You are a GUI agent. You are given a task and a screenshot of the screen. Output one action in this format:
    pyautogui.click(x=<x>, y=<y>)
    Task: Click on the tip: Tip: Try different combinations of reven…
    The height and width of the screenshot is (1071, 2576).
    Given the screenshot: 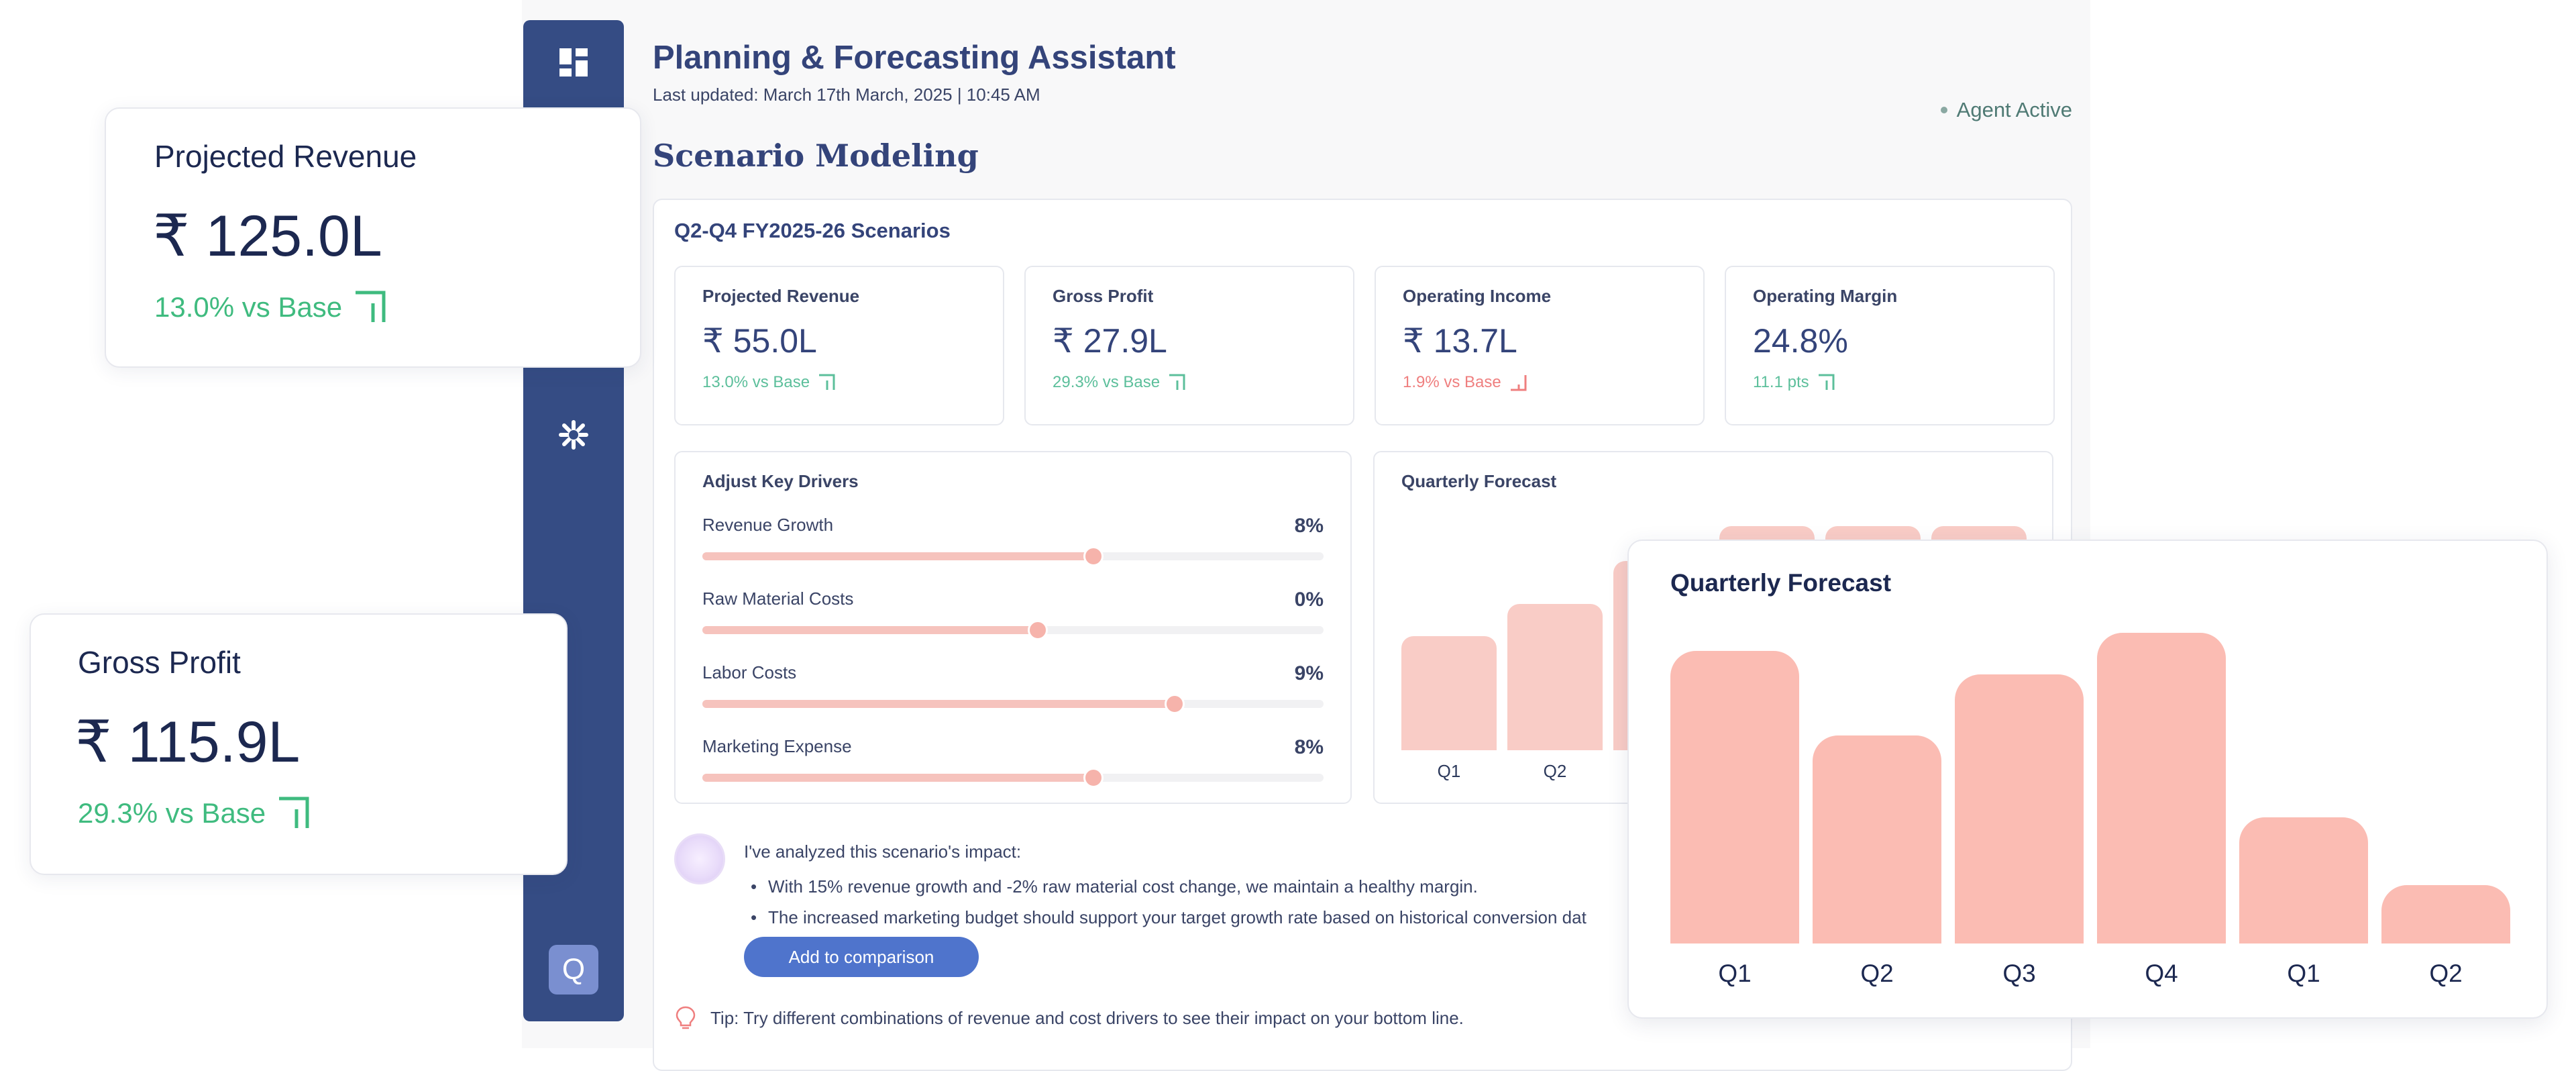 What is the action you would take?
    pyautogui.click(x=1069, y=1018)
    